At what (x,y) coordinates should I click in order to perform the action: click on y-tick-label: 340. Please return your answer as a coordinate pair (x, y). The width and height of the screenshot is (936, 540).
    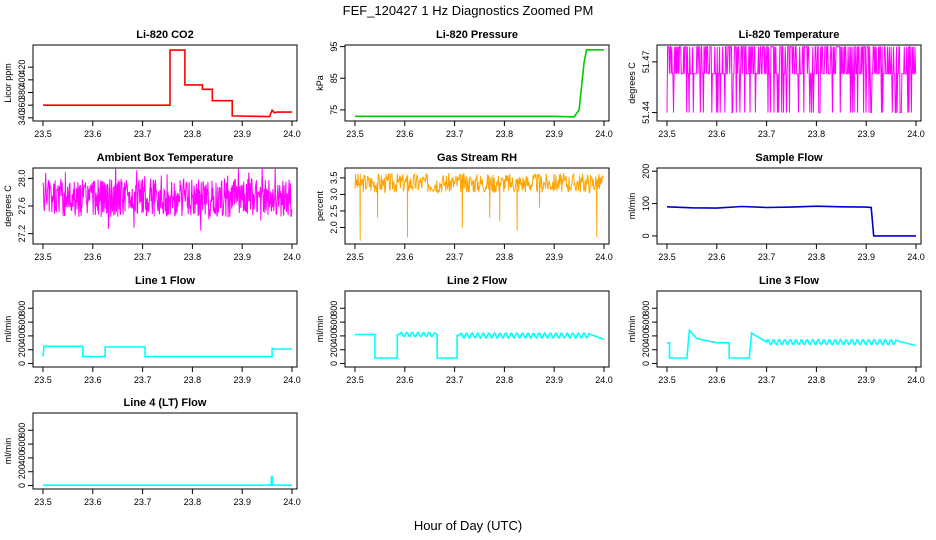
    Looking at the image, I should click on (22, 117).